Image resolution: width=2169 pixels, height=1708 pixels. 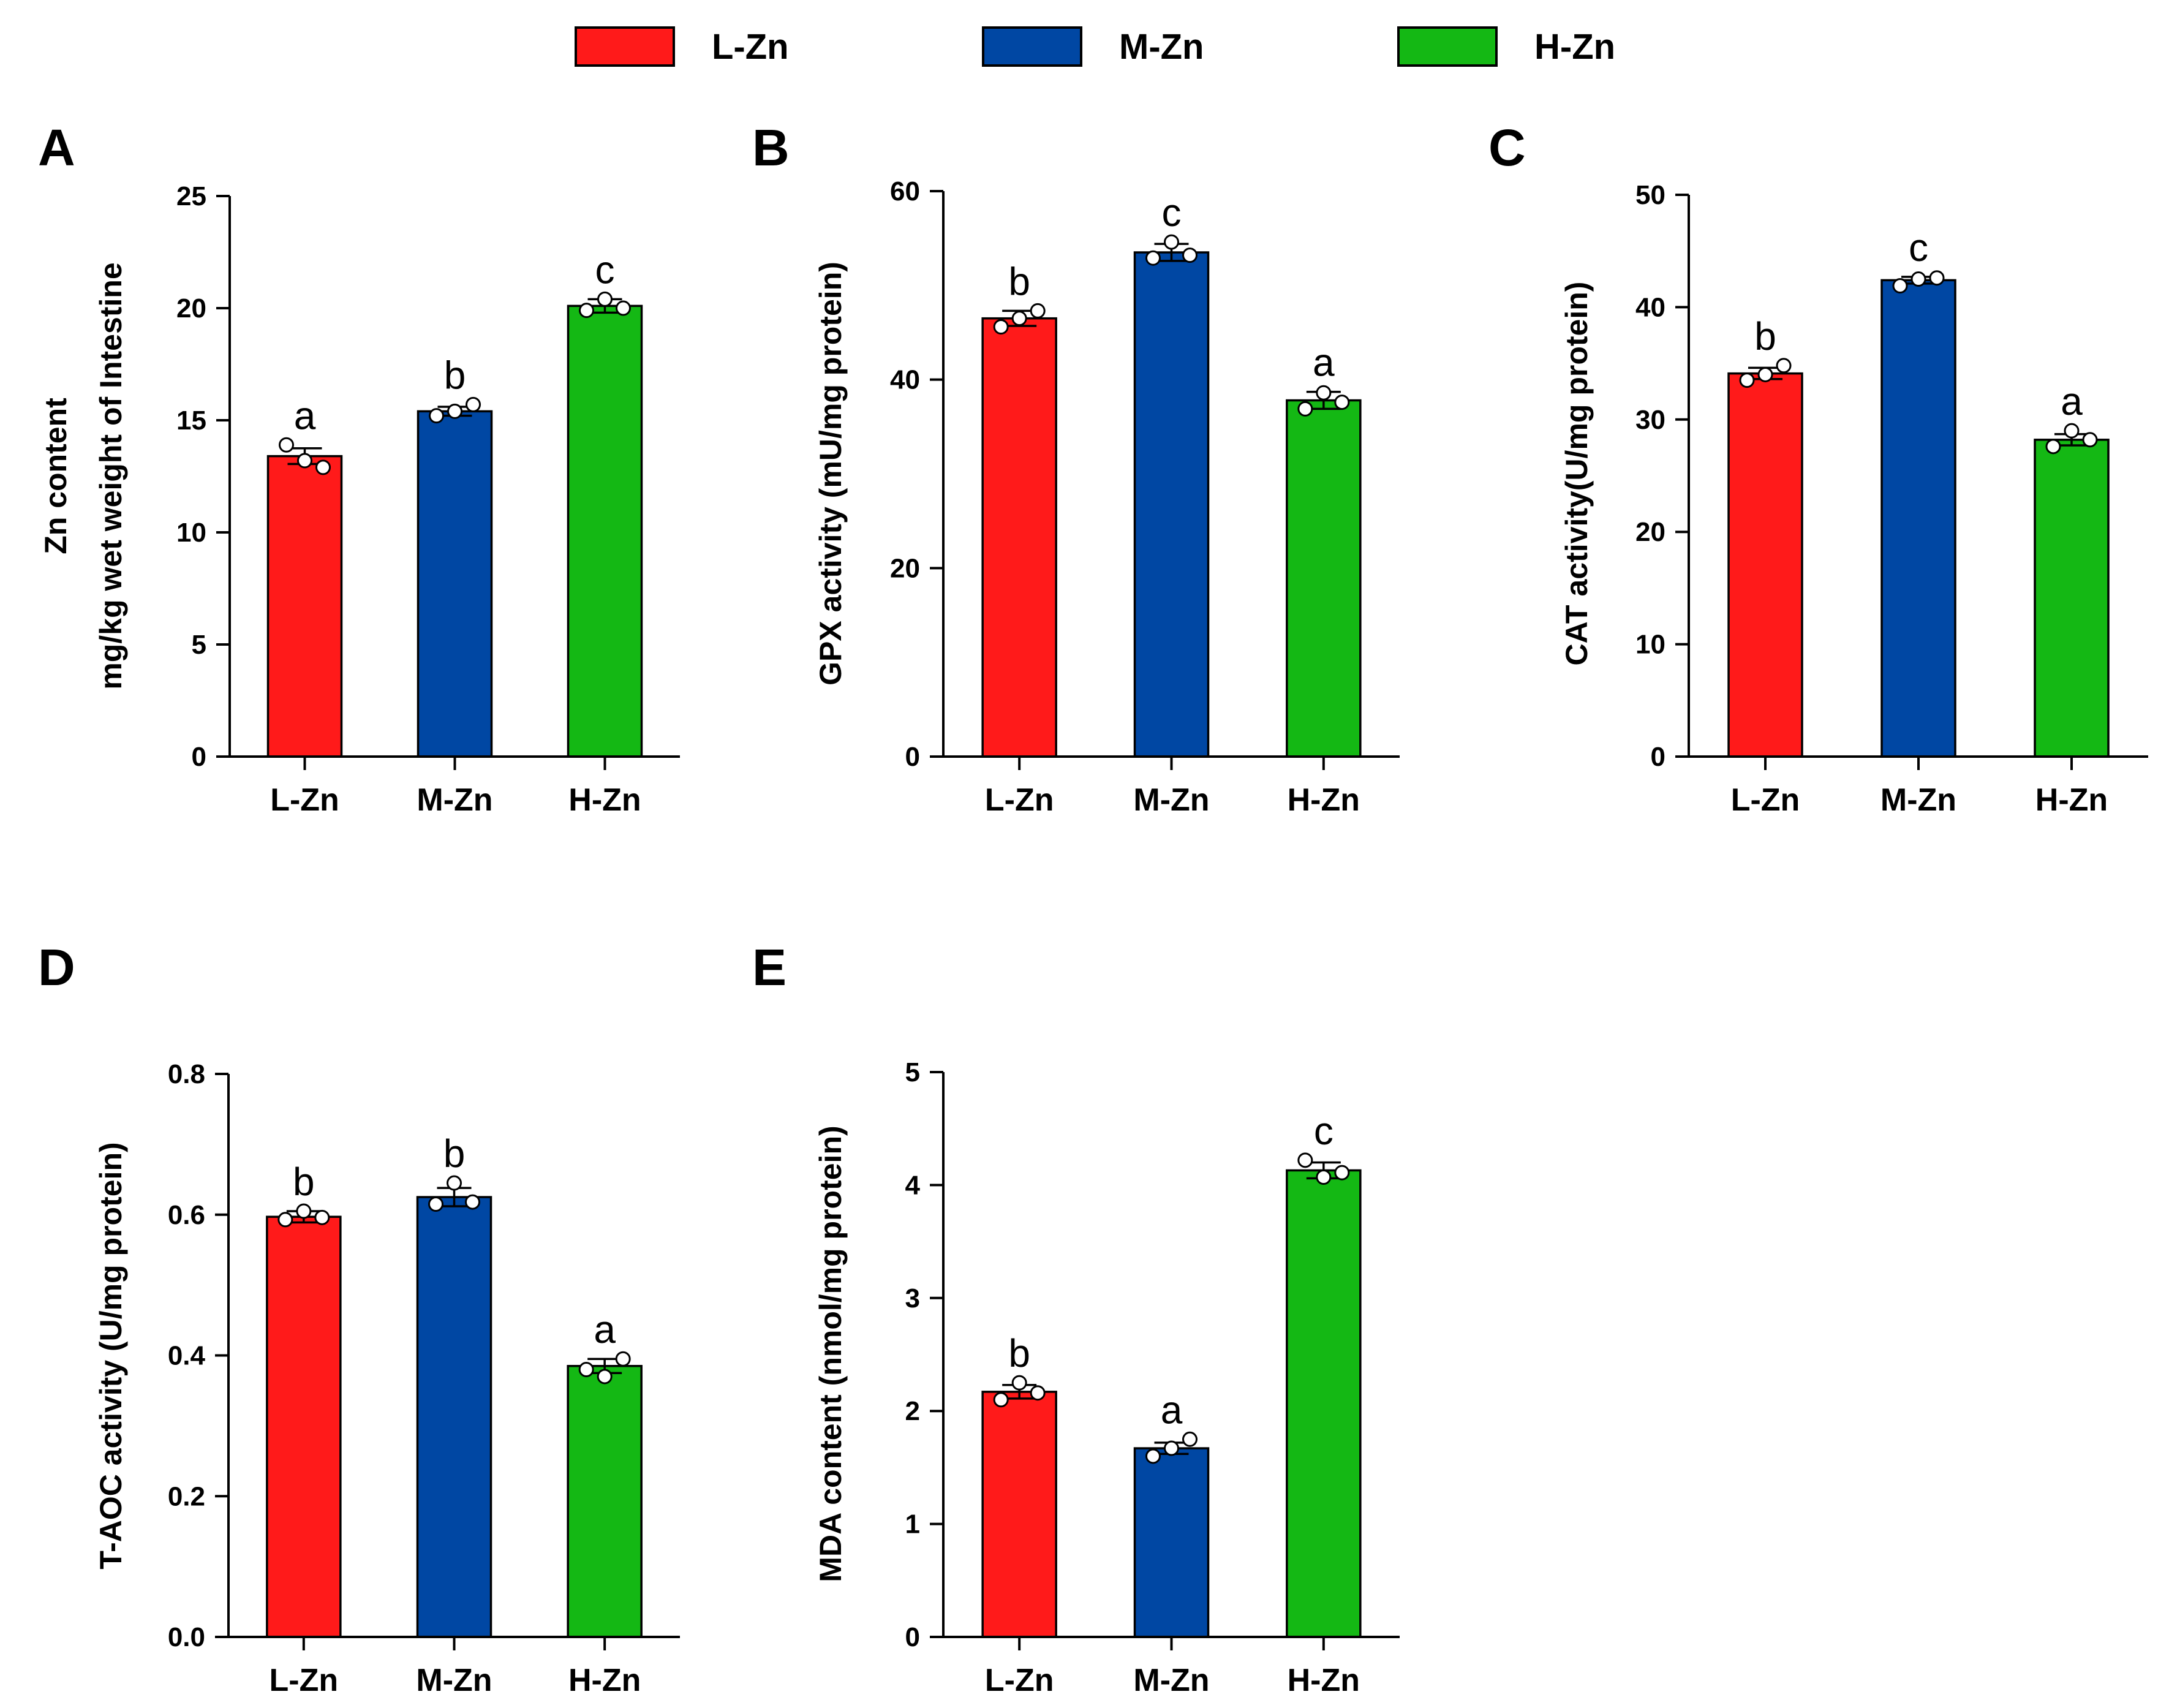 I want to click on panel-letter-d: D, so click(x=56, y=968).